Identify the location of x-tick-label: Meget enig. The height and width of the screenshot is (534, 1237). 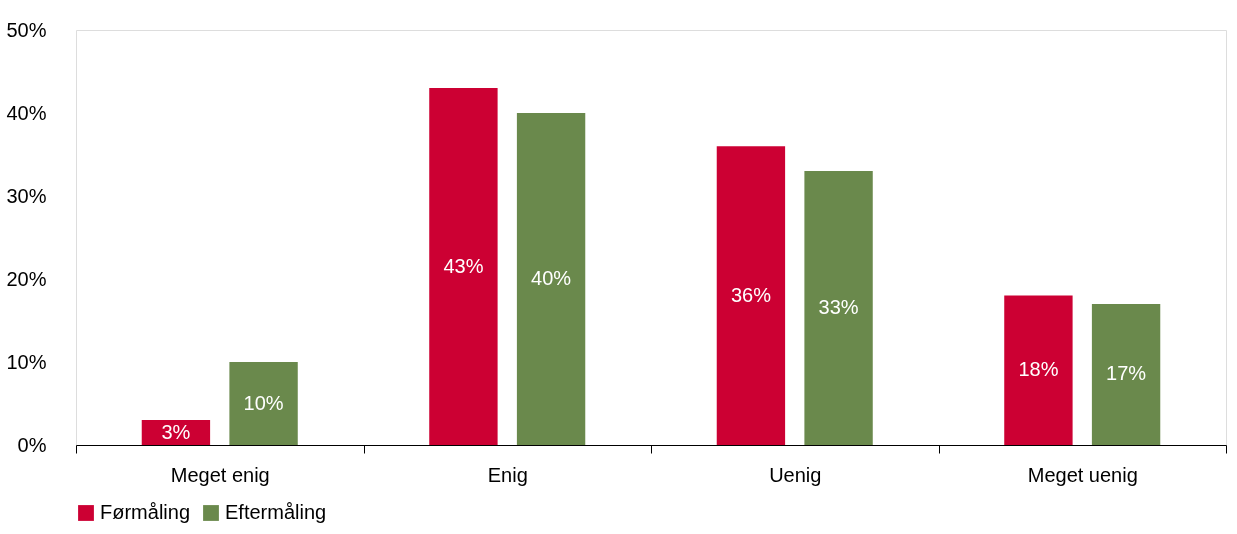
(220, 474).